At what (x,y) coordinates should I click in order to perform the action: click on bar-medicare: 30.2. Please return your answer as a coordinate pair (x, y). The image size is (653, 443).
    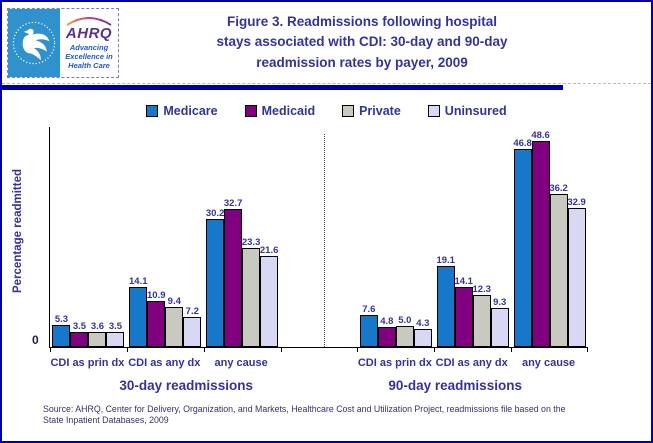
    Looking at the image, I should click on (215, 277).